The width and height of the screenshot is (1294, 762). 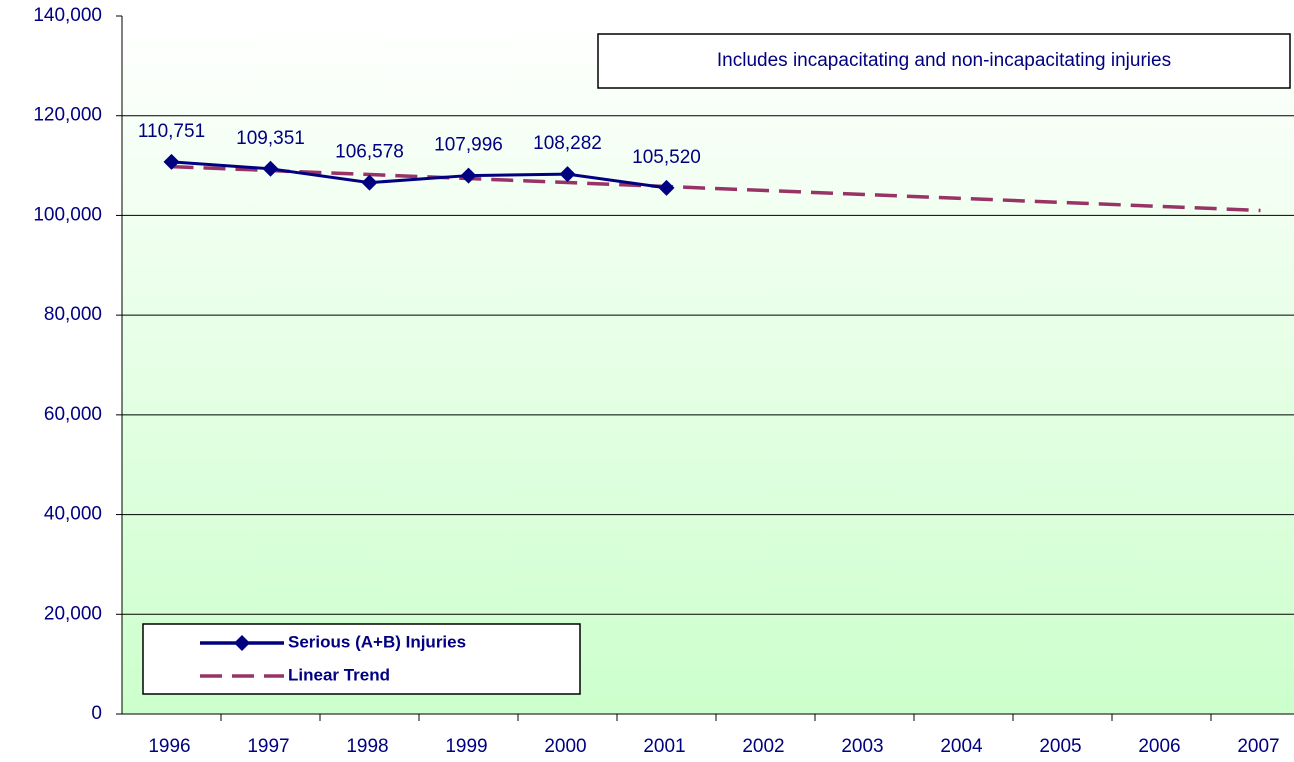 I want to click on data-label: 110,751, so click(x=171, y=131).